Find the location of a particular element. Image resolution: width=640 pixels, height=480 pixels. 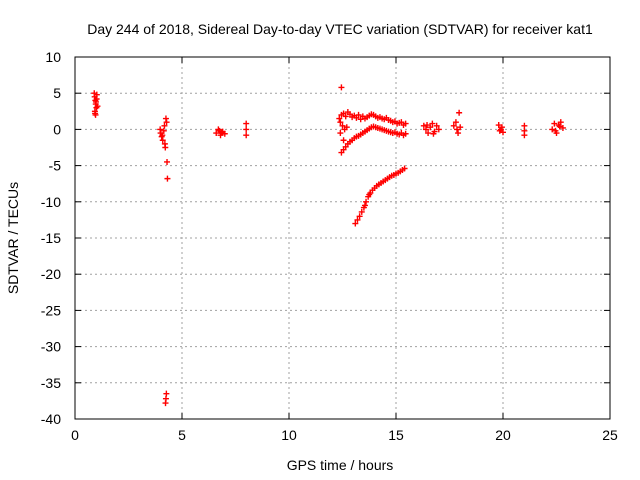

x-tick-label: 15 is located at coordinates (396, 435).